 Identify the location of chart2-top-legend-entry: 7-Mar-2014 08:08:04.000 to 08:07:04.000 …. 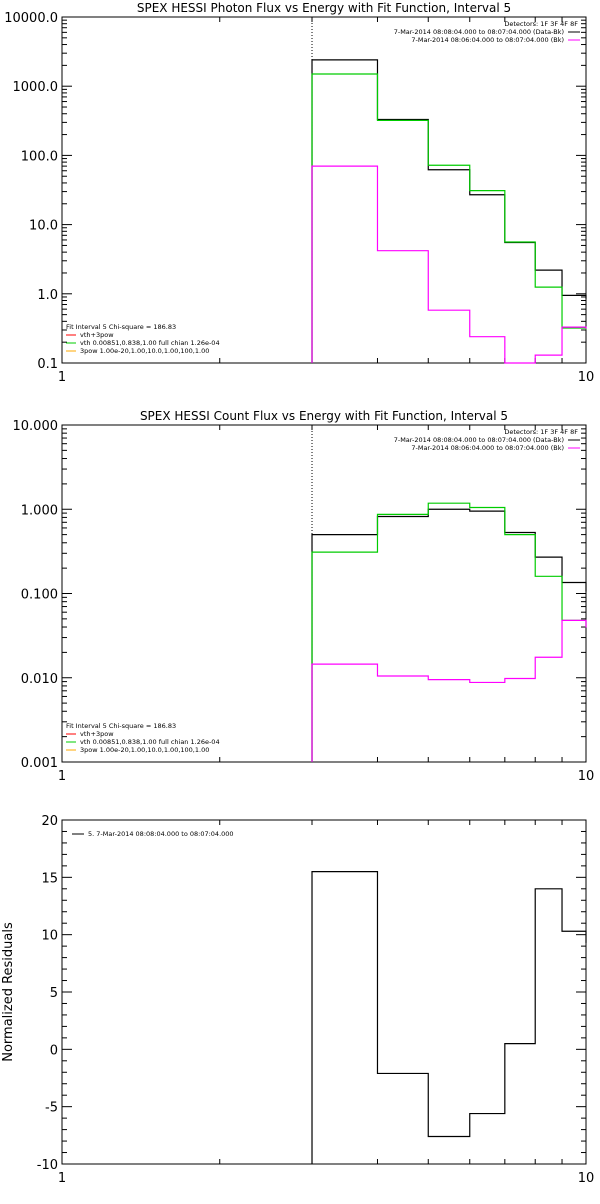
(479, 440).